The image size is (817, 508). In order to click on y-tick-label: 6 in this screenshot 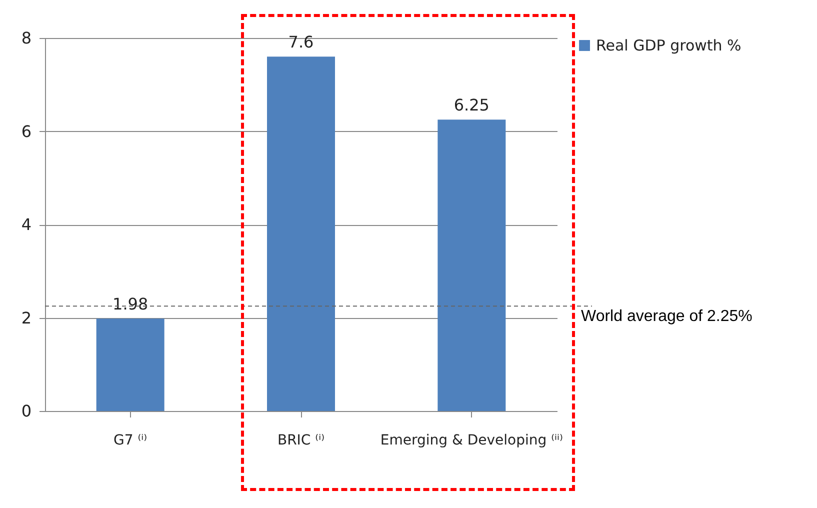, I will do `click(26, 131)`.